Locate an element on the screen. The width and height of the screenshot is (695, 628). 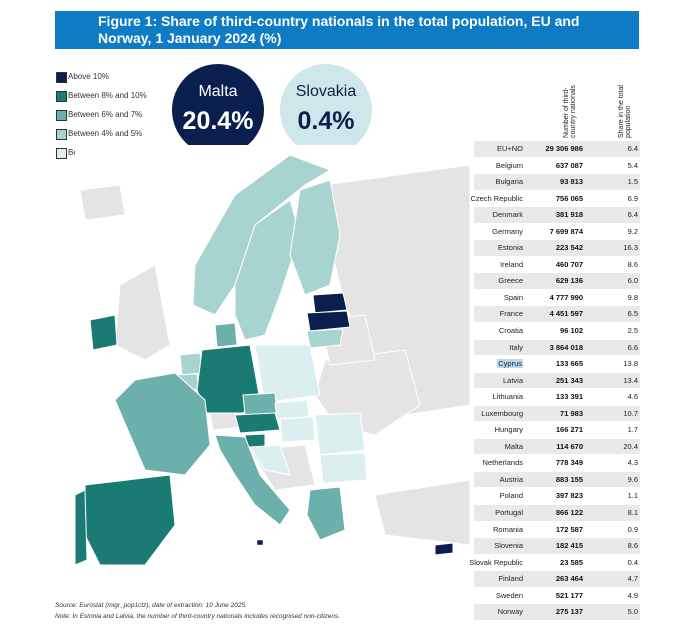
table-row: Netherlands 778 349 4.3 is located at coordinates (557, 463).